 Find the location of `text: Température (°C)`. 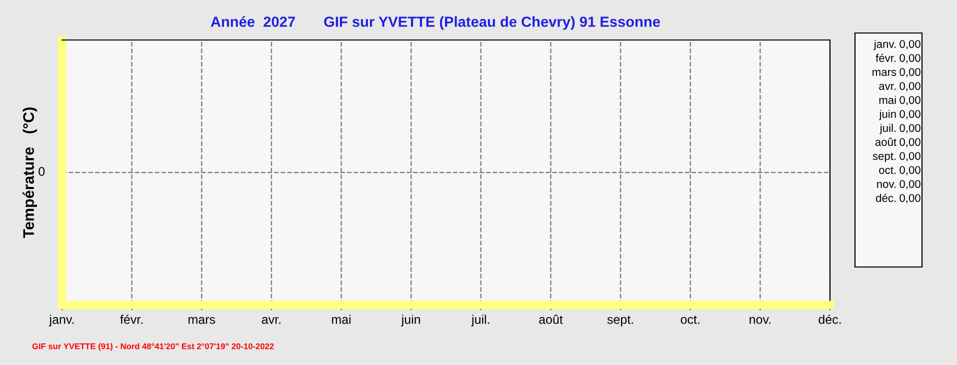

text: Température (°C) is located at coordinates (29, 173).